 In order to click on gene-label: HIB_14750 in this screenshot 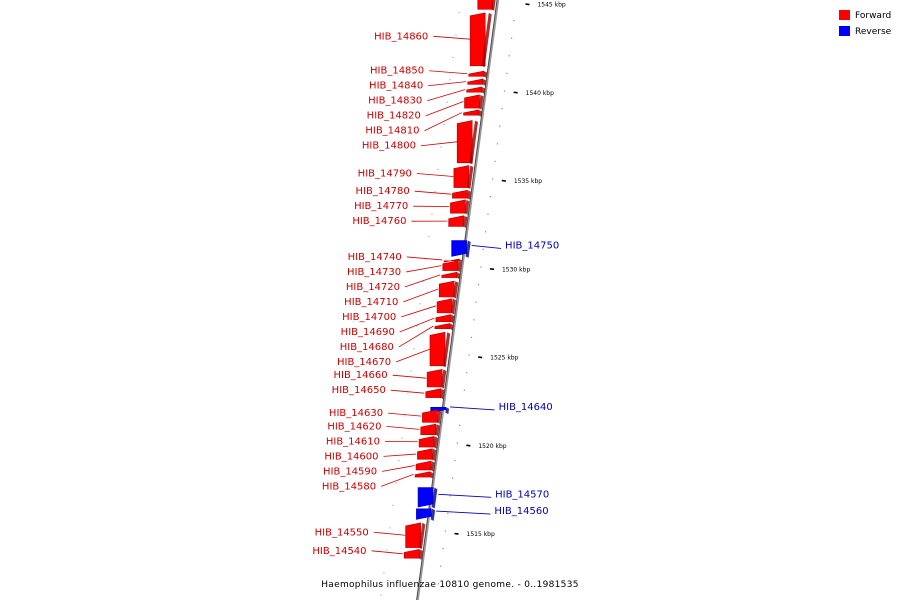, I will do `click(532, 245)`.